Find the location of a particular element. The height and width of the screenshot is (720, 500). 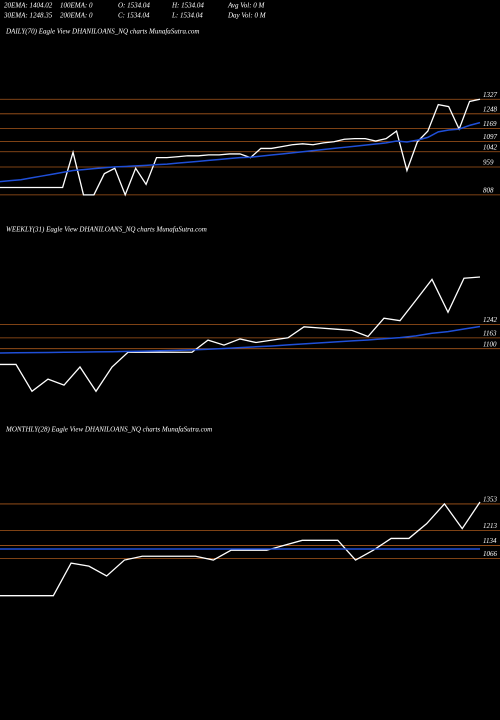

header-stat: Avg Vol: 0 M is located at coordinates (246, 6).